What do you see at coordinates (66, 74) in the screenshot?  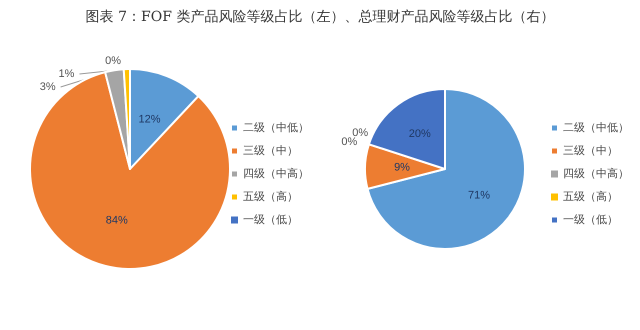 I see `data-label: 1%` at bounding box center [66, 74].